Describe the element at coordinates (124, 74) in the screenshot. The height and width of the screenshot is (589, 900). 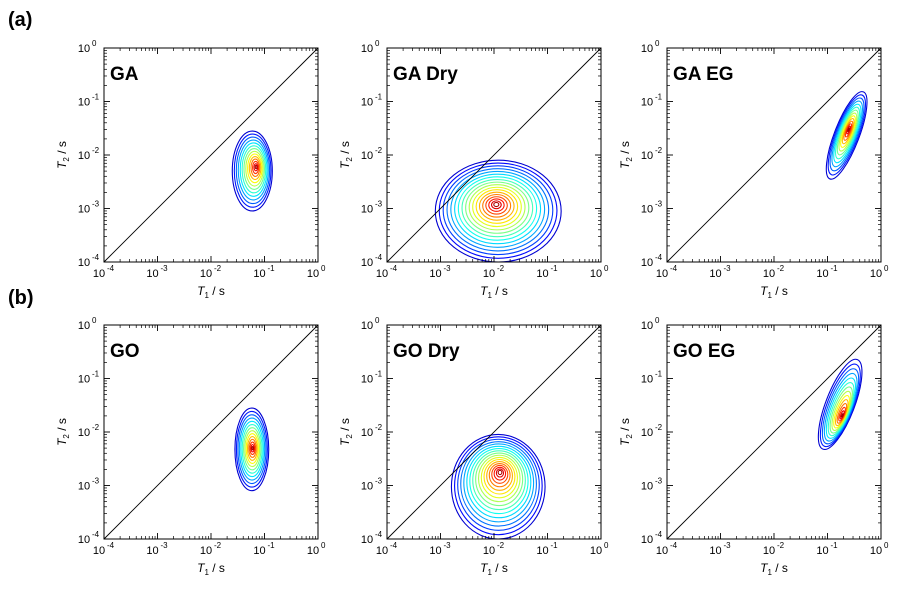
I see `panel-title: GA` at that location.